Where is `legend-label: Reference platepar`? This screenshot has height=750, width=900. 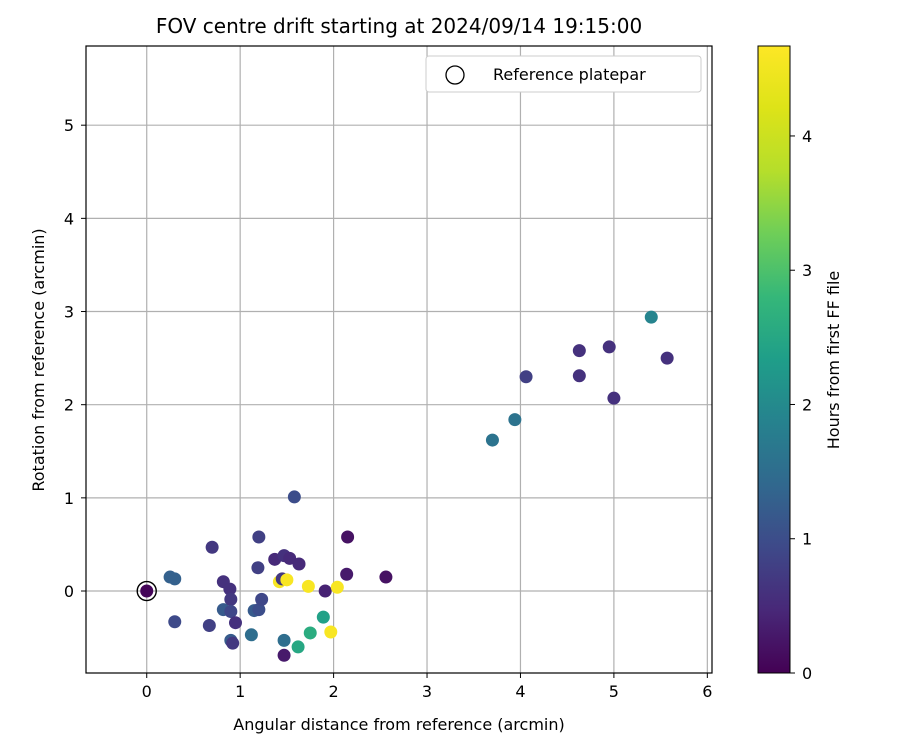 legend-label: Reference platepar is located at coordinates (569, 74).